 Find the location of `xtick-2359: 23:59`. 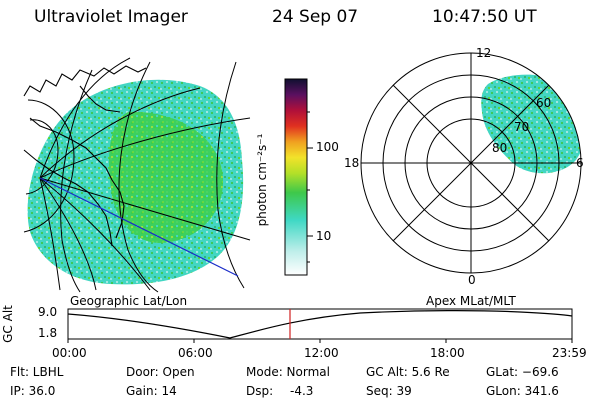

xtick-2359: 23:59 is located at coordinates (569, 353).